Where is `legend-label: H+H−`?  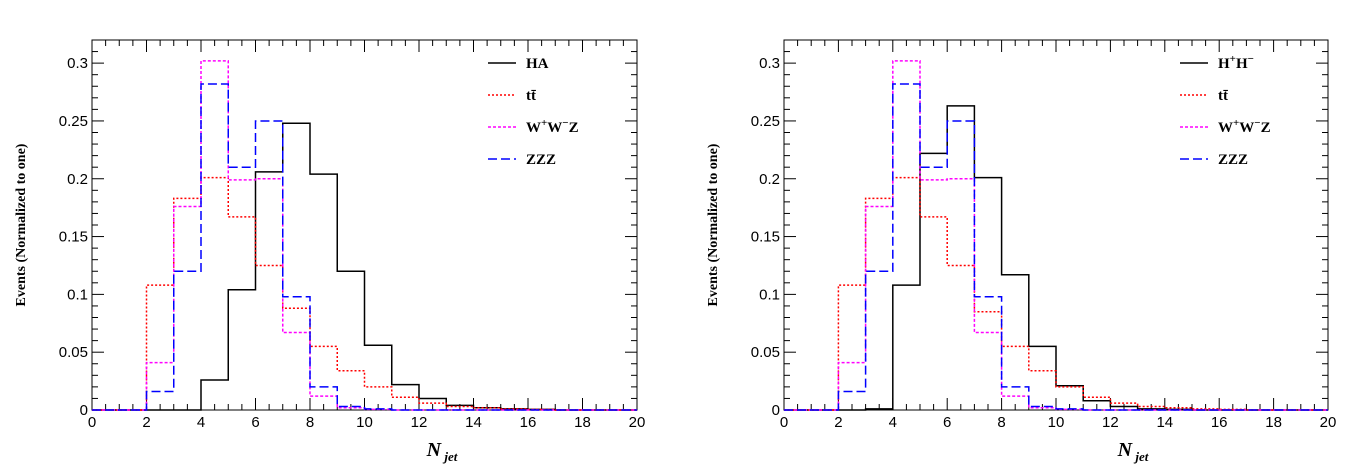 legend-label: H+H− is located at coordinates (1236, 62).